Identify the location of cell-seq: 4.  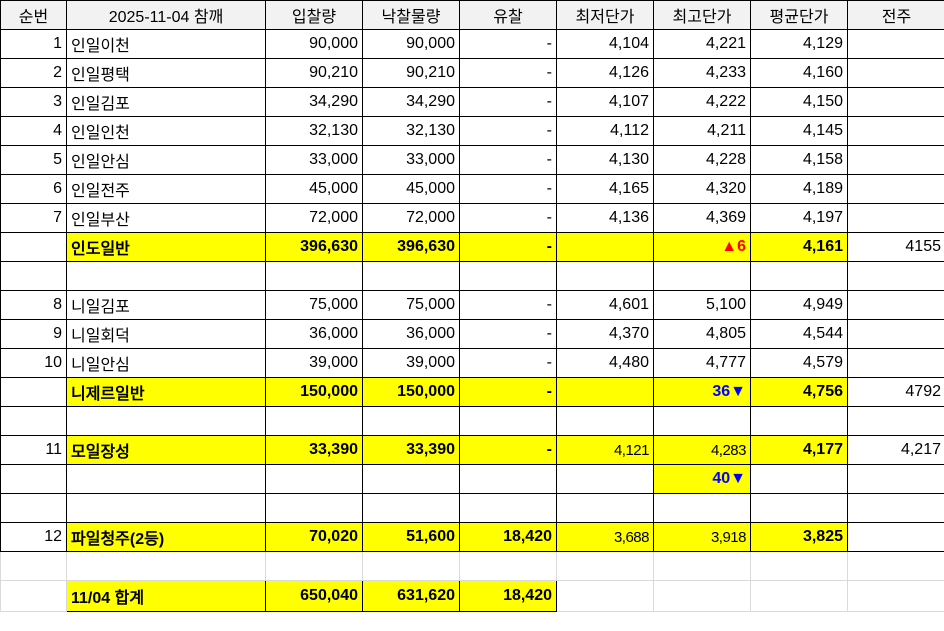
(33, 131).